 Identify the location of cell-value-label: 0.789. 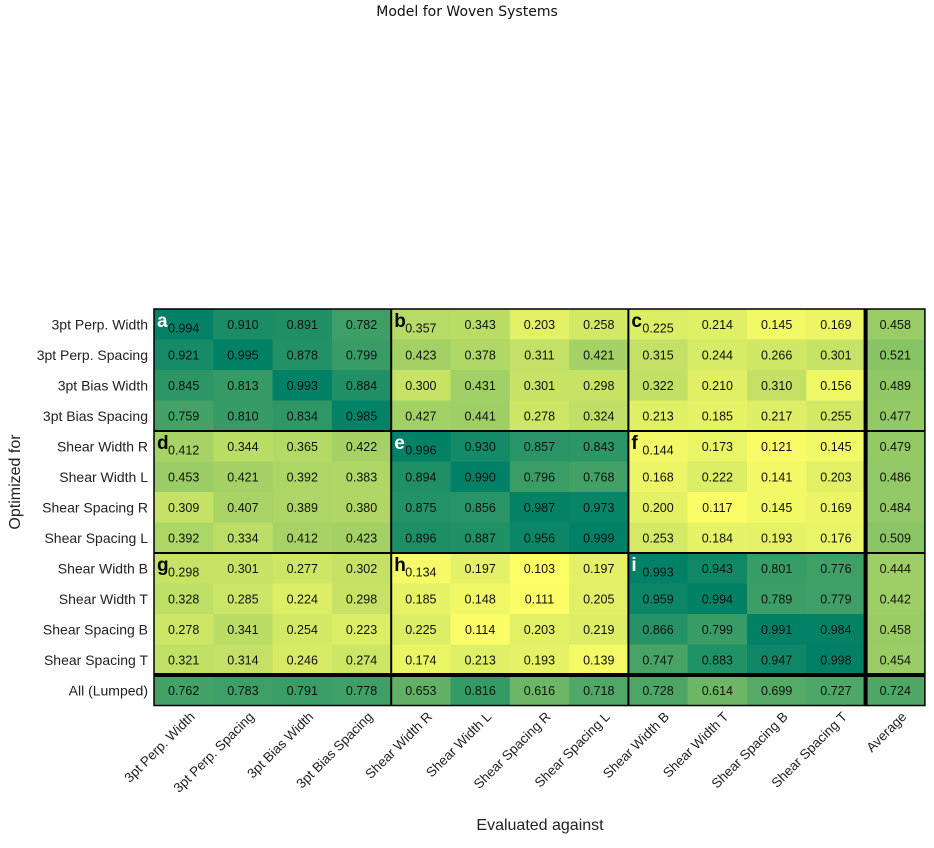
(776, 599).